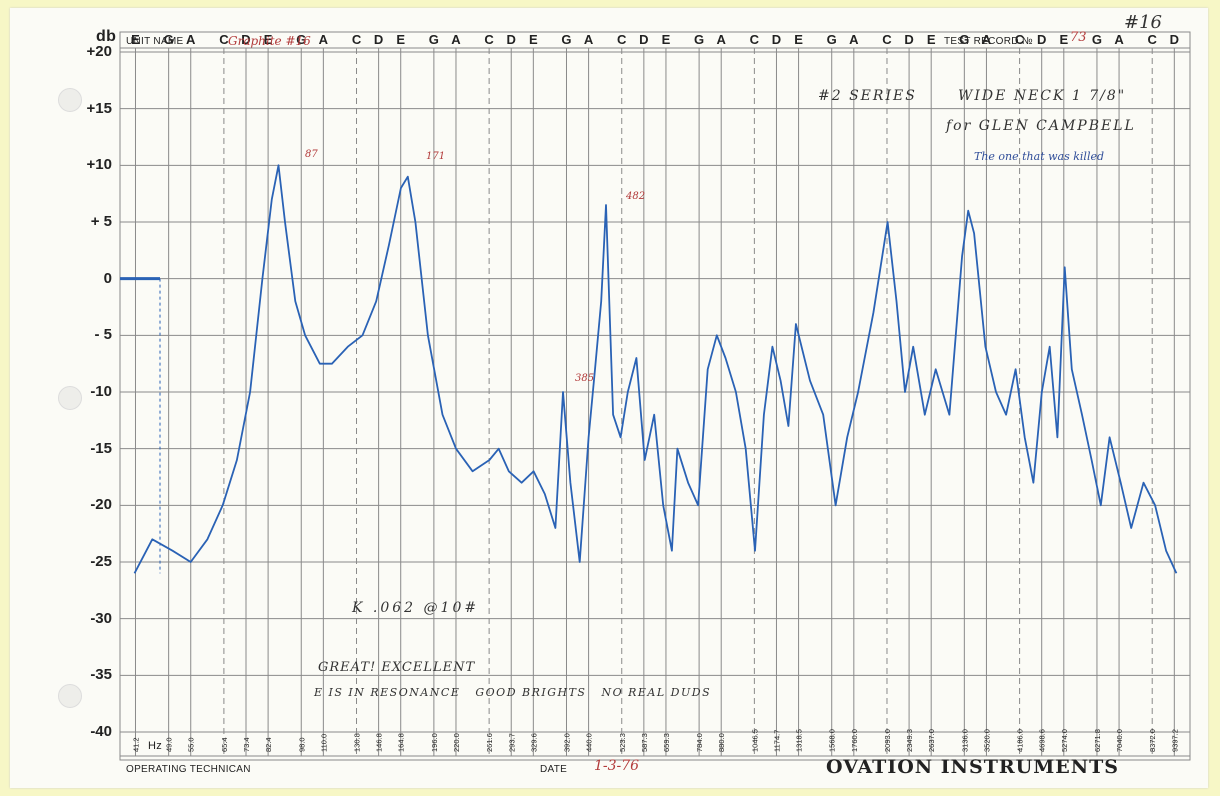 The width and height of the screenshot is (1220, 796). I want to click on peak-label-385: 385, so click(585, 378).